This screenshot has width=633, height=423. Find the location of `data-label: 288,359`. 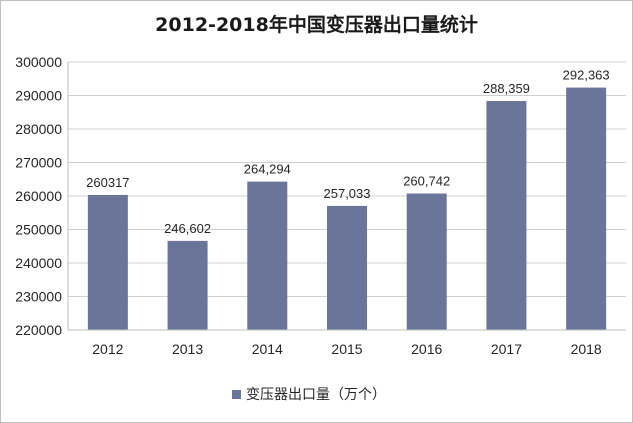

data-label: 288,359 is located at coordinates (506, 88).